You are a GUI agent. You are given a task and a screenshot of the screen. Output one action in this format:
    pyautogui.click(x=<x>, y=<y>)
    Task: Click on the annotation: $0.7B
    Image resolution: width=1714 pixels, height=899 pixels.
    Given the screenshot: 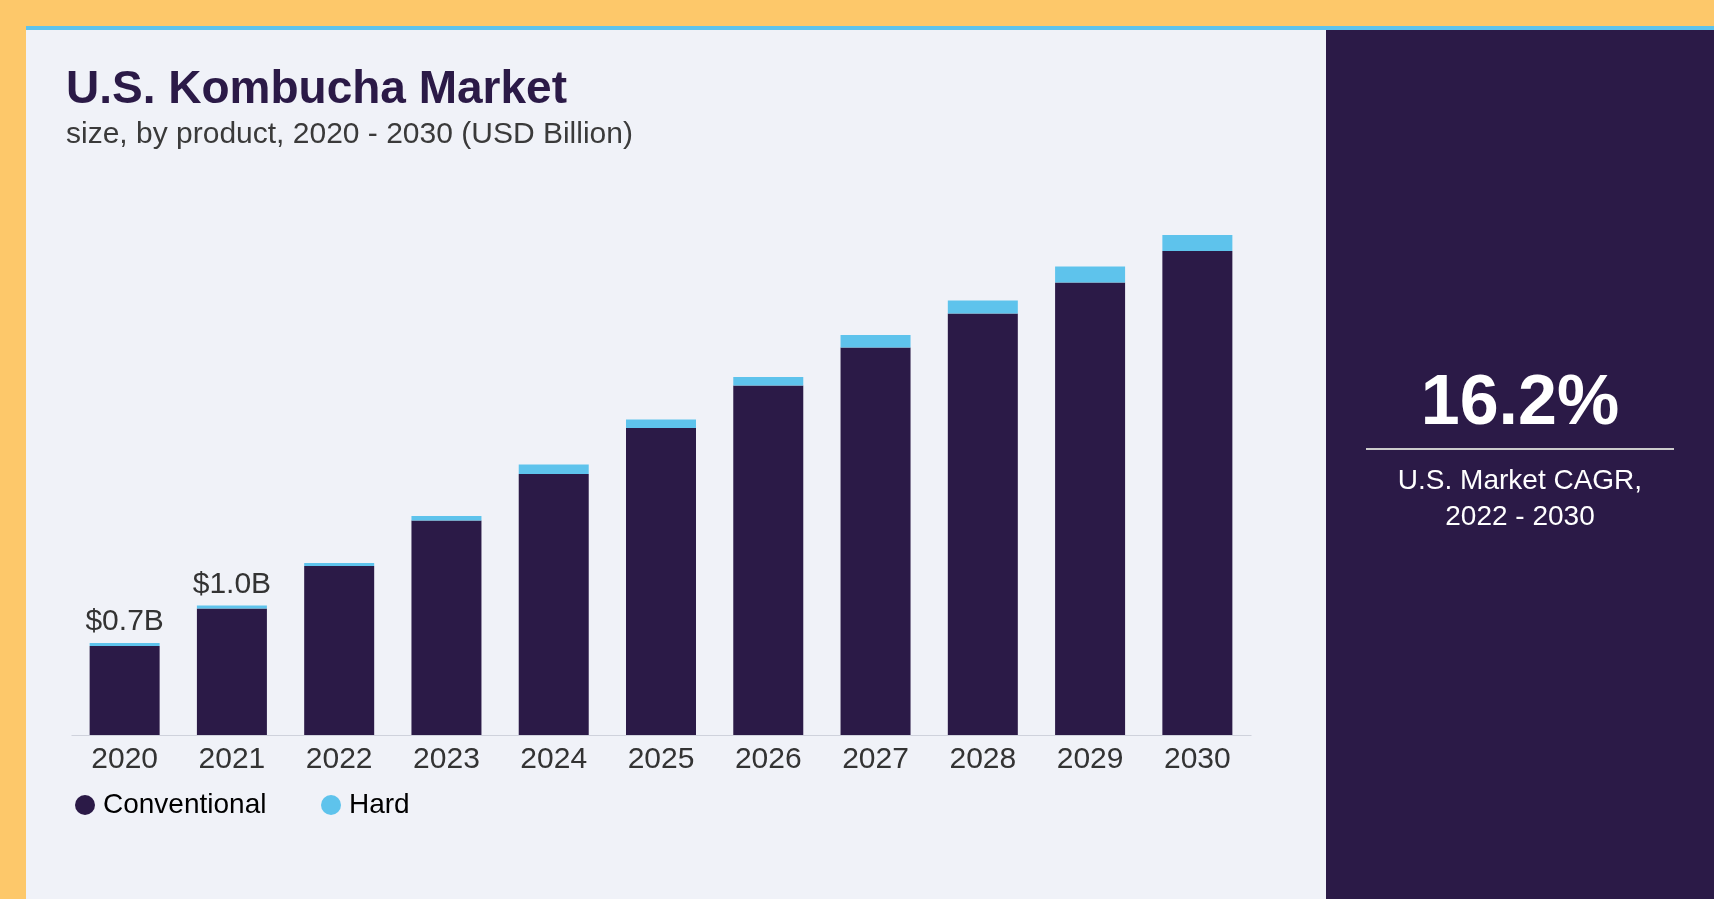 What is the action you would take?
    pyautogui.click(x=124, y=619)
    